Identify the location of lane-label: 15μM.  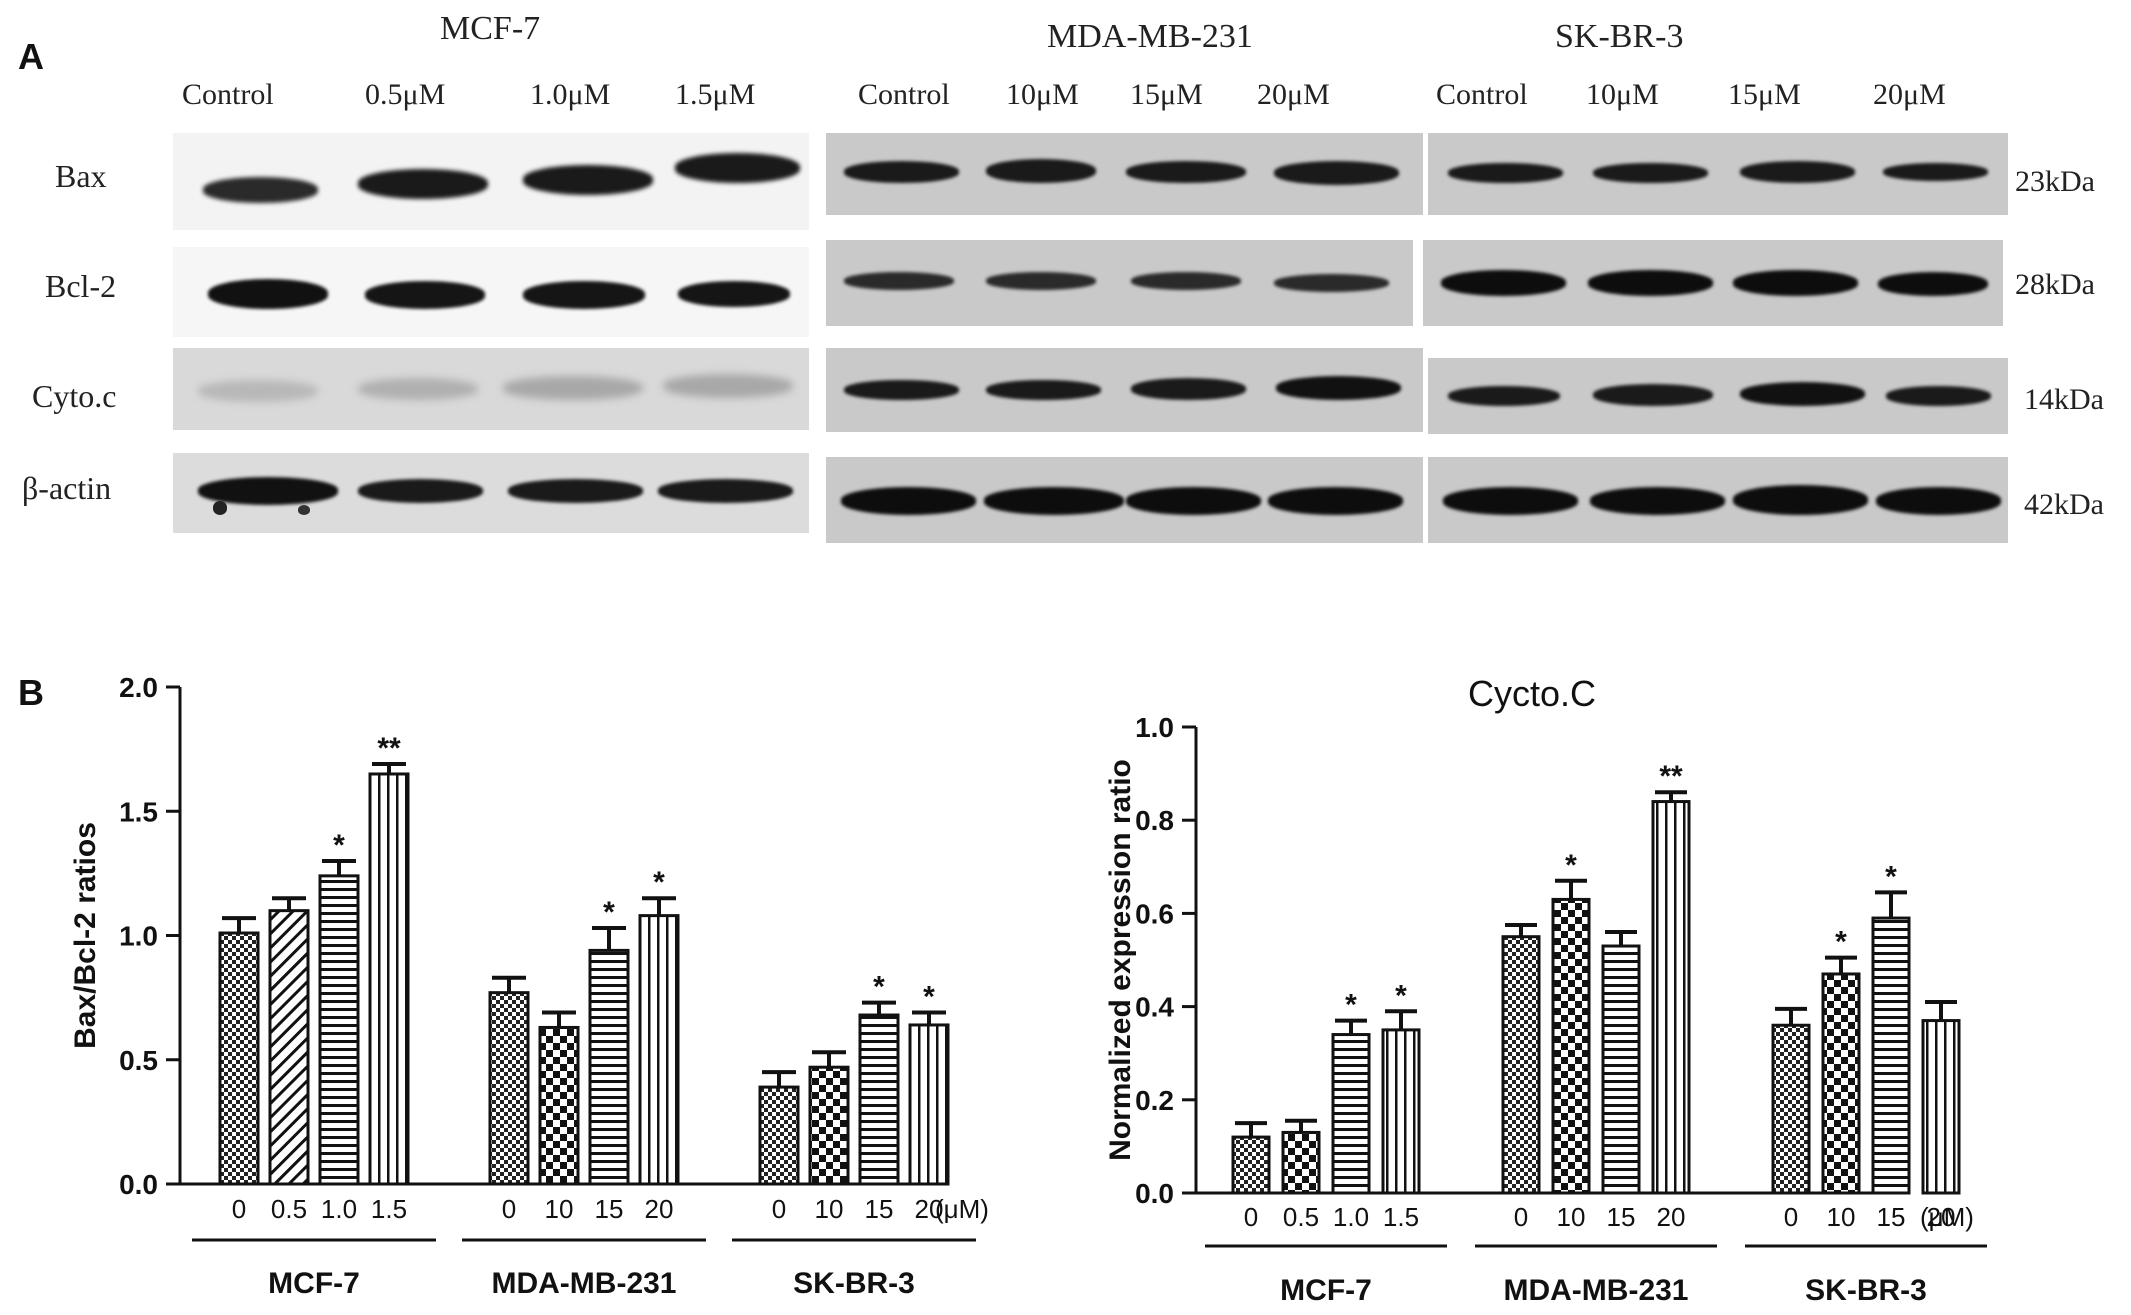
(1764, 94).